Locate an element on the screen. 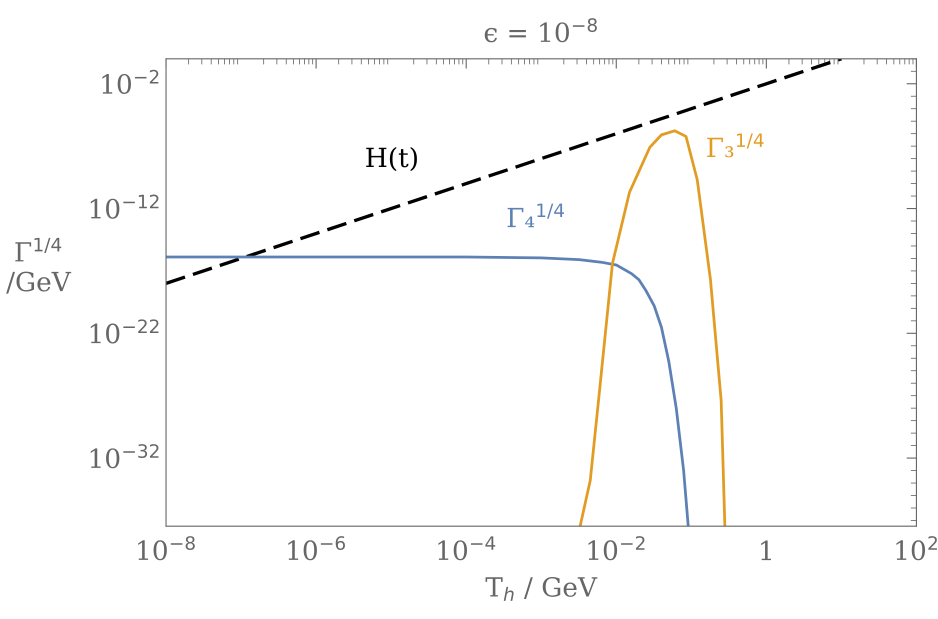 This screenshot has width=938, height=619. x-tick-label: 10$^{2}$ is located at coordinates (916, 548).